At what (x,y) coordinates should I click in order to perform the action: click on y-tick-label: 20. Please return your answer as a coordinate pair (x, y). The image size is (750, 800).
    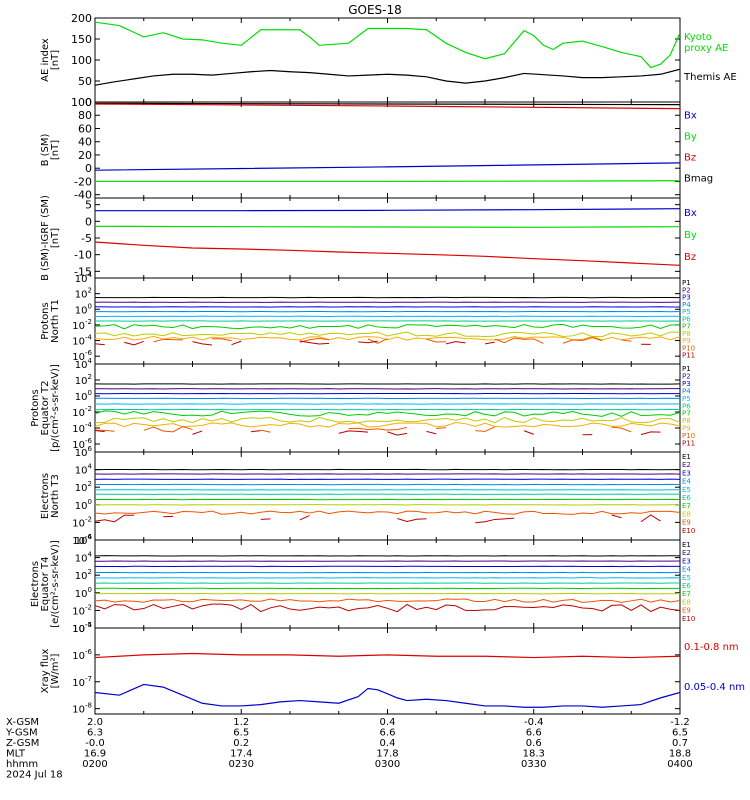
    Looking at the image, I should click on (85, 155).